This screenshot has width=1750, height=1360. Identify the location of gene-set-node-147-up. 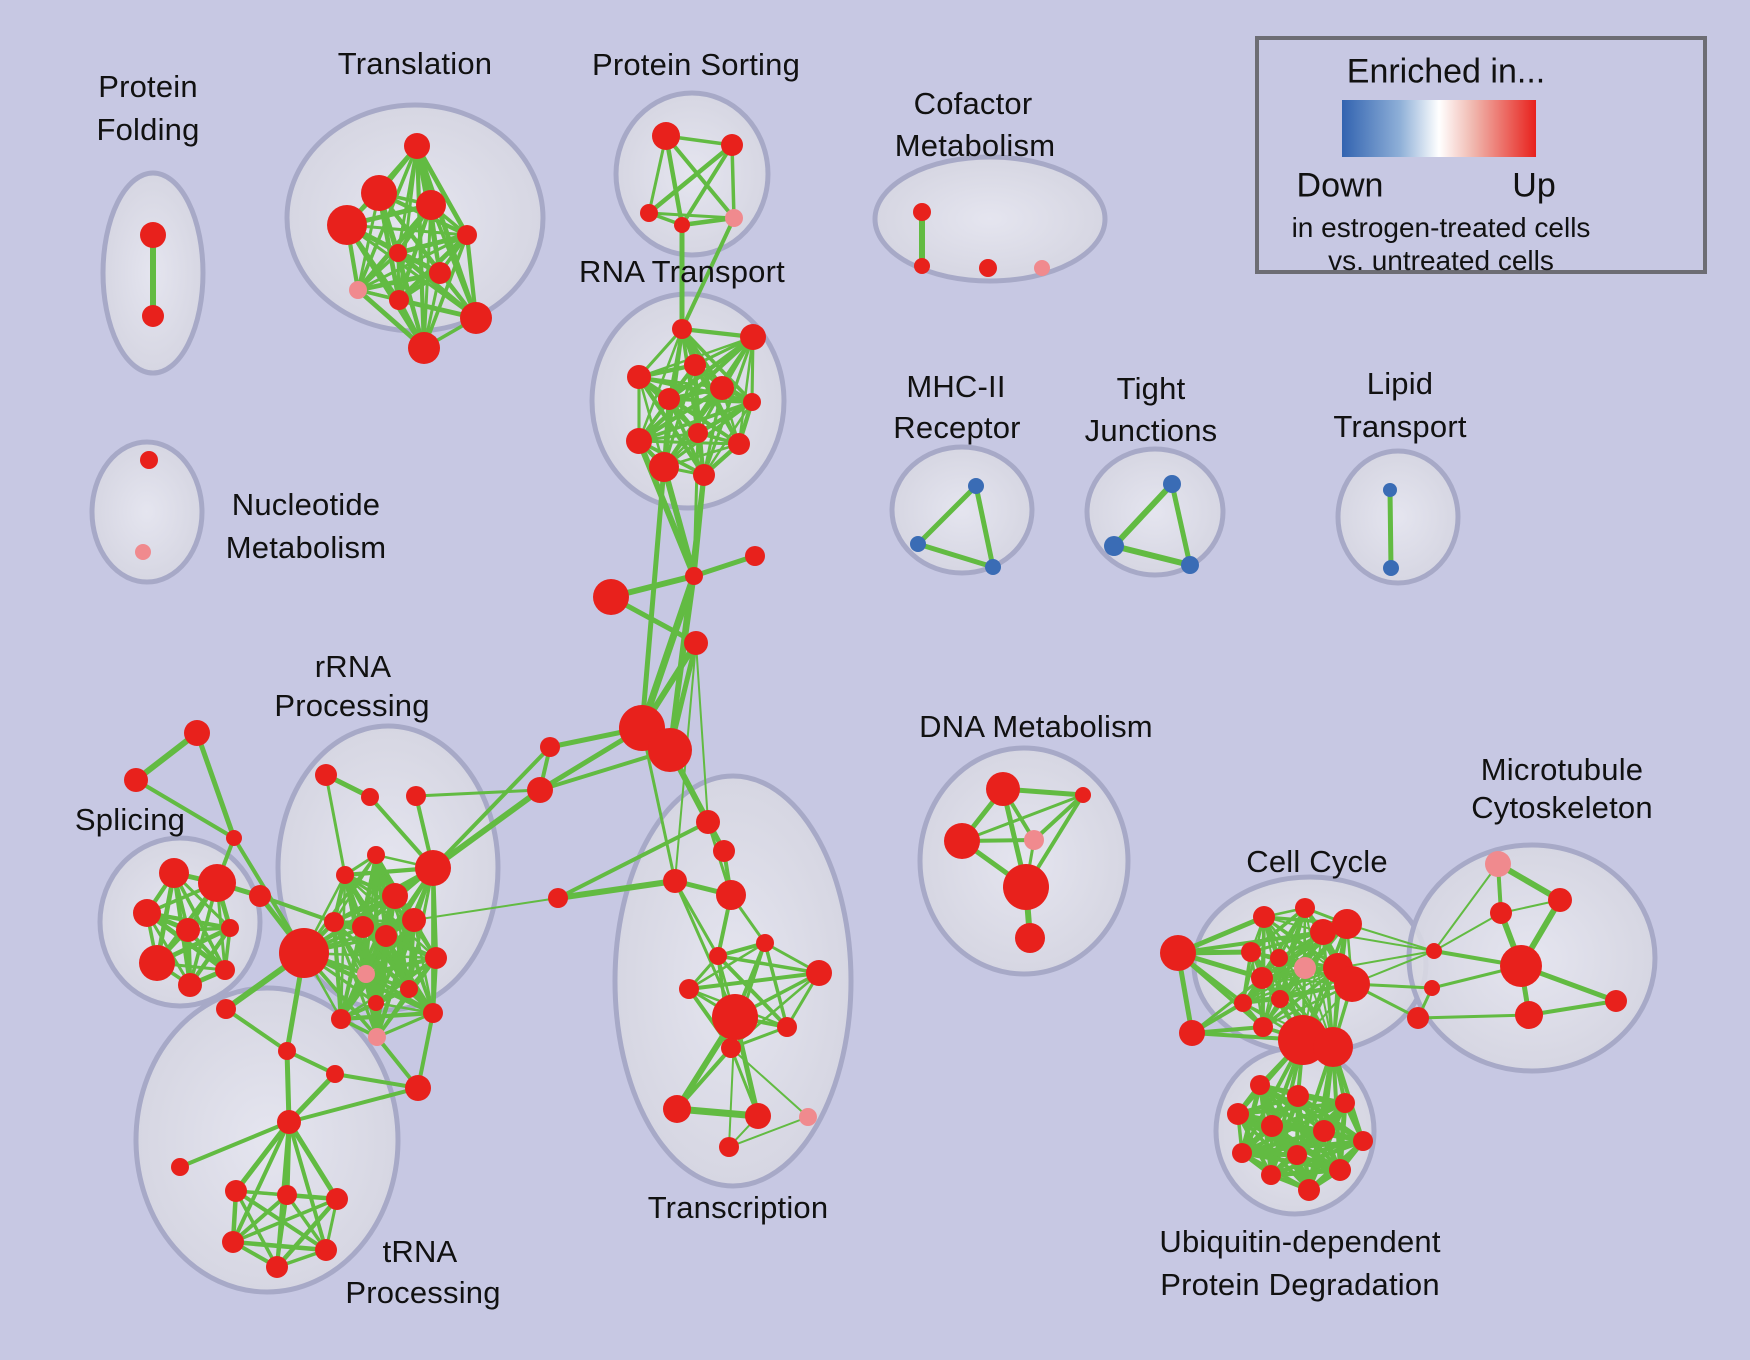
(962, 841).